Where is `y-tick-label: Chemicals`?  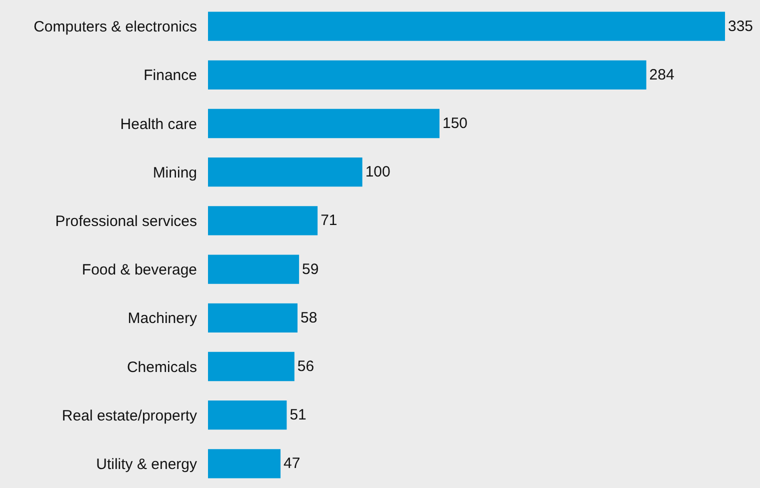 y-tick-label: Chemicals is located at coordinates (161, 367).